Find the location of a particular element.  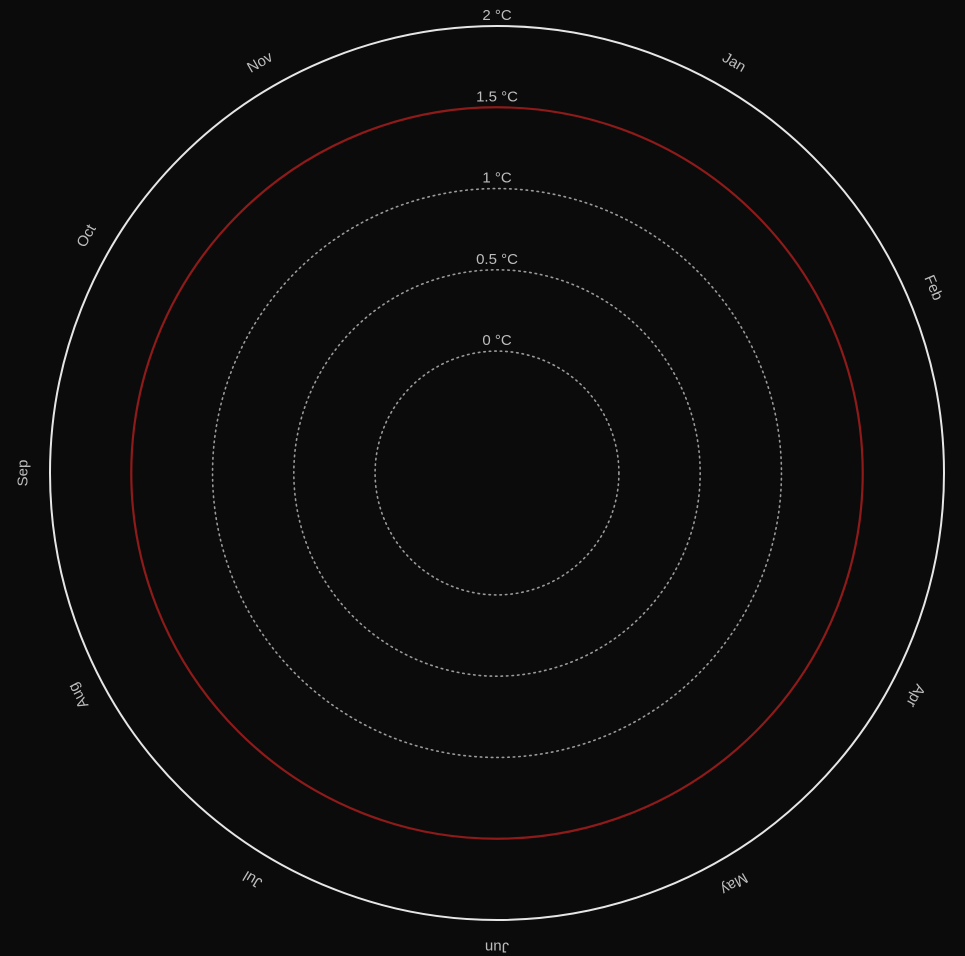

month-label-aug: Aug is located at coordinates (79, 696).